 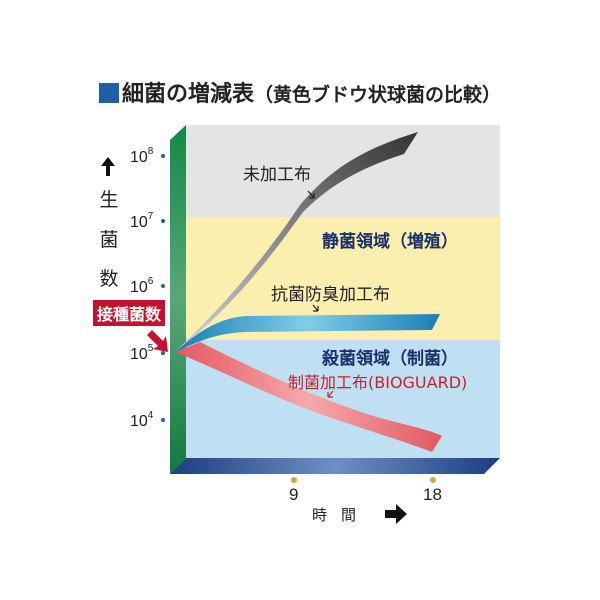 What do you see at coordinates (308, 397) in the screenshot?
I see `bioguard-curve` at bounding box center [308, 397].